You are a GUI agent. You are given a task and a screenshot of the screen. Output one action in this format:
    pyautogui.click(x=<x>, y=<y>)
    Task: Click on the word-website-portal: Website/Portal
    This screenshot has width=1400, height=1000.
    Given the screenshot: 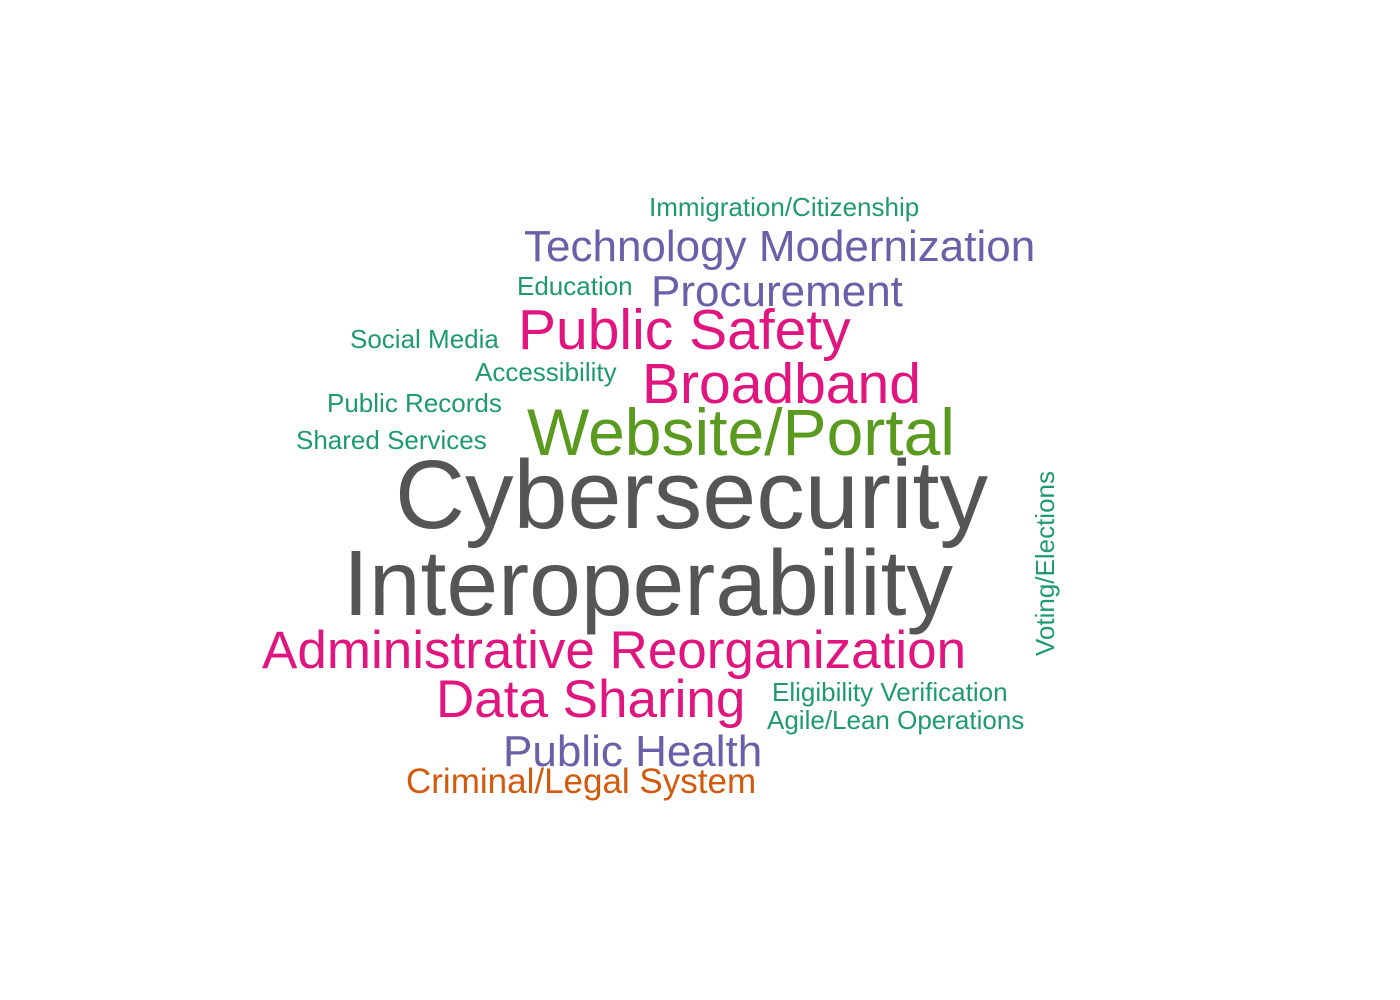 What is the action you would take?
    pyautogui.click(x=741, y=432)
    